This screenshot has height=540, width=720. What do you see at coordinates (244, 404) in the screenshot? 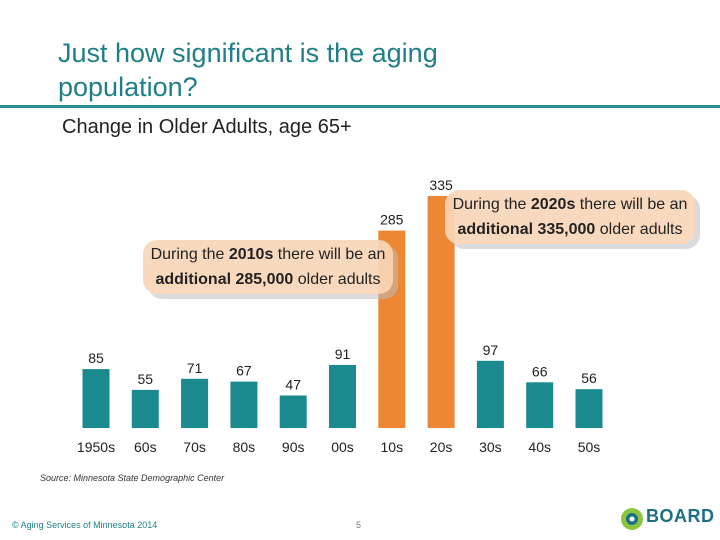
I see `bar-80s` at bounding box center [244, 404].